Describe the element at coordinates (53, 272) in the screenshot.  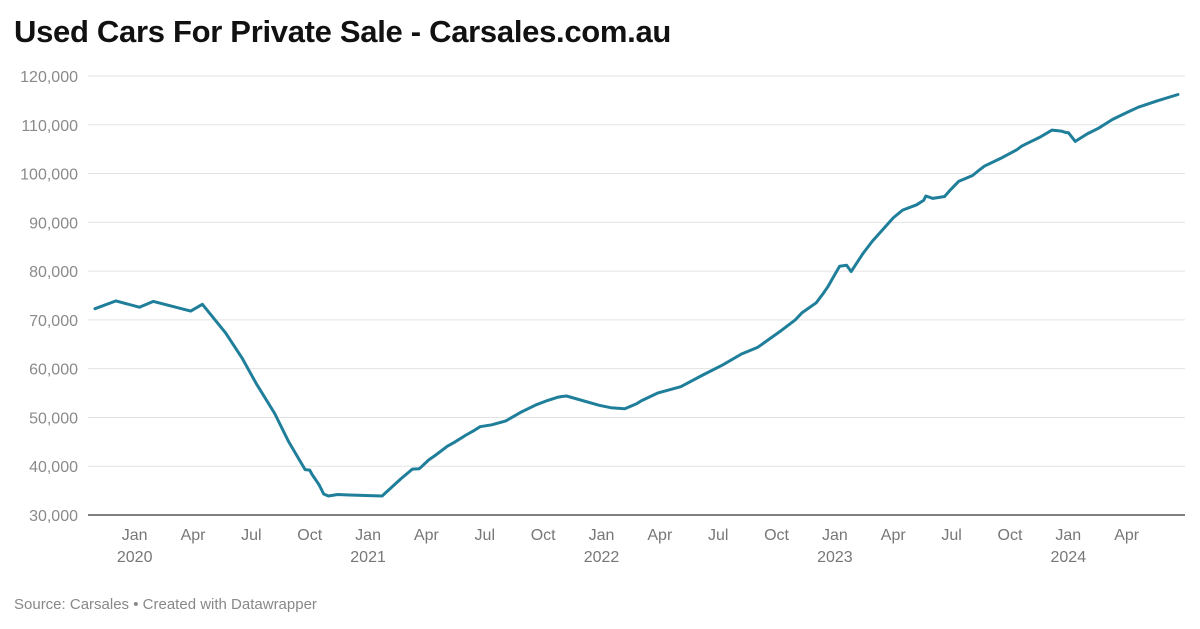
I see `y-tick-label: 80,000` at that location.